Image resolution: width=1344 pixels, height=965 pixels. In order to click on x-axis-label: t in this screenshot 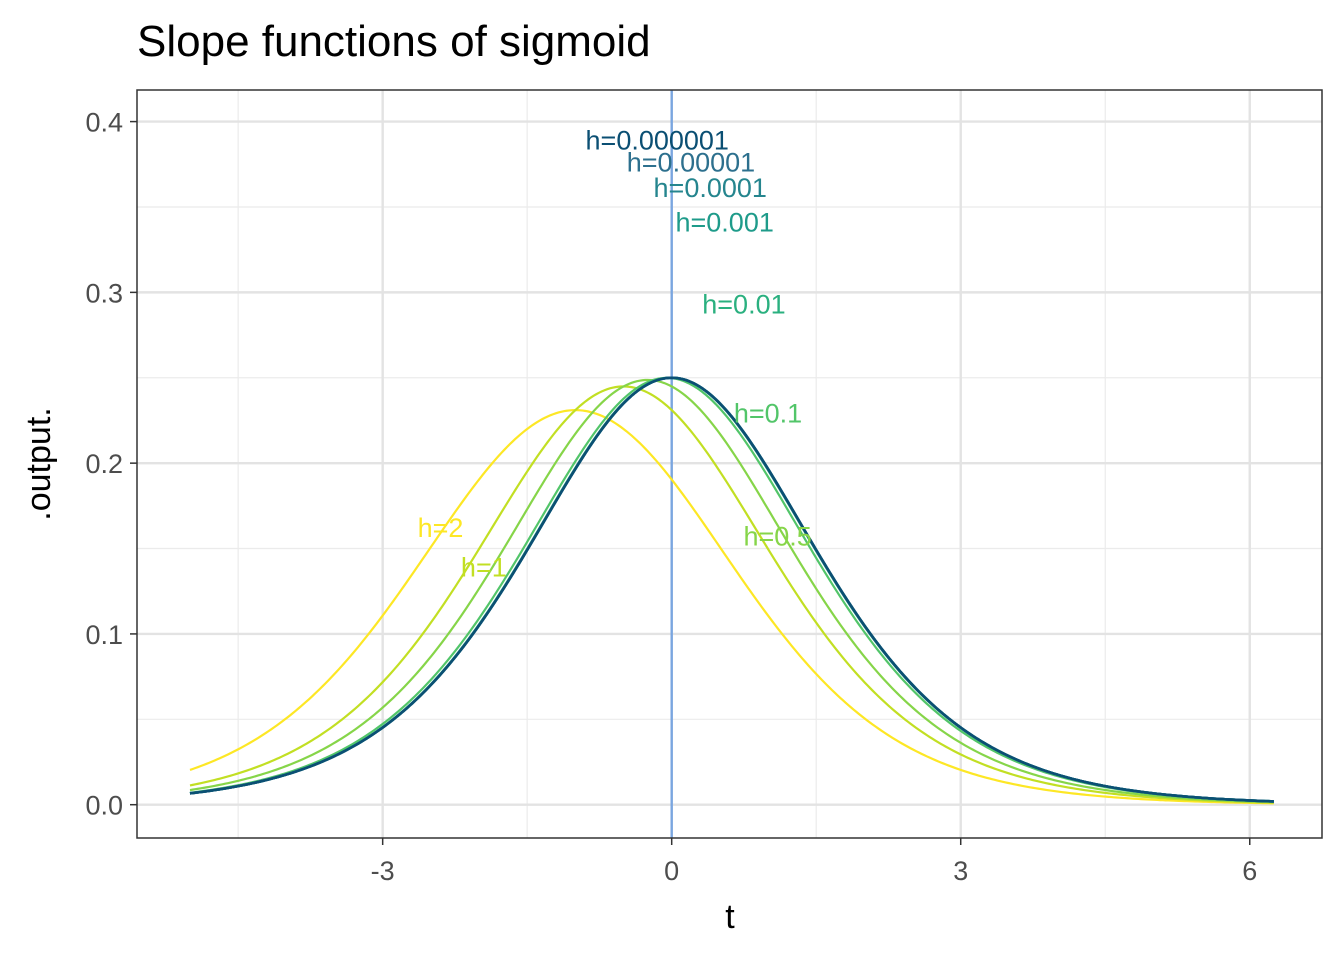, I will do `click(730, 917)`.